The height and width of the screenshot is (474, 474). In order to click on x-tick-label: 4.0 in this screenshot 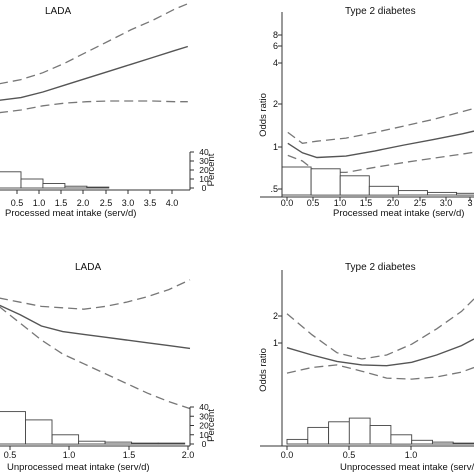, I will do `click(172, 203)`.